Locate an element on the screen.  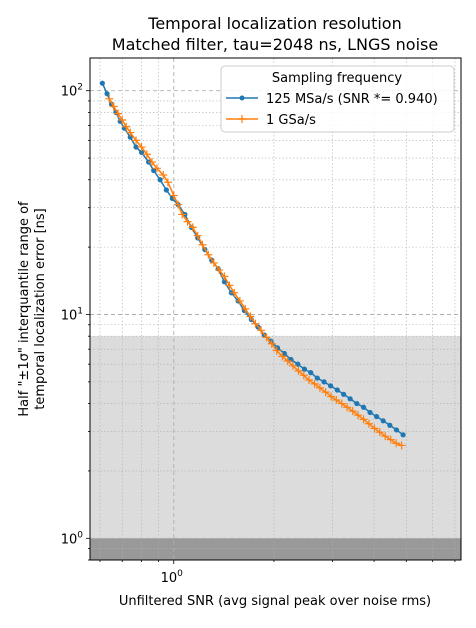
y-tick-label: 100 is located at coordinates (72, 538).